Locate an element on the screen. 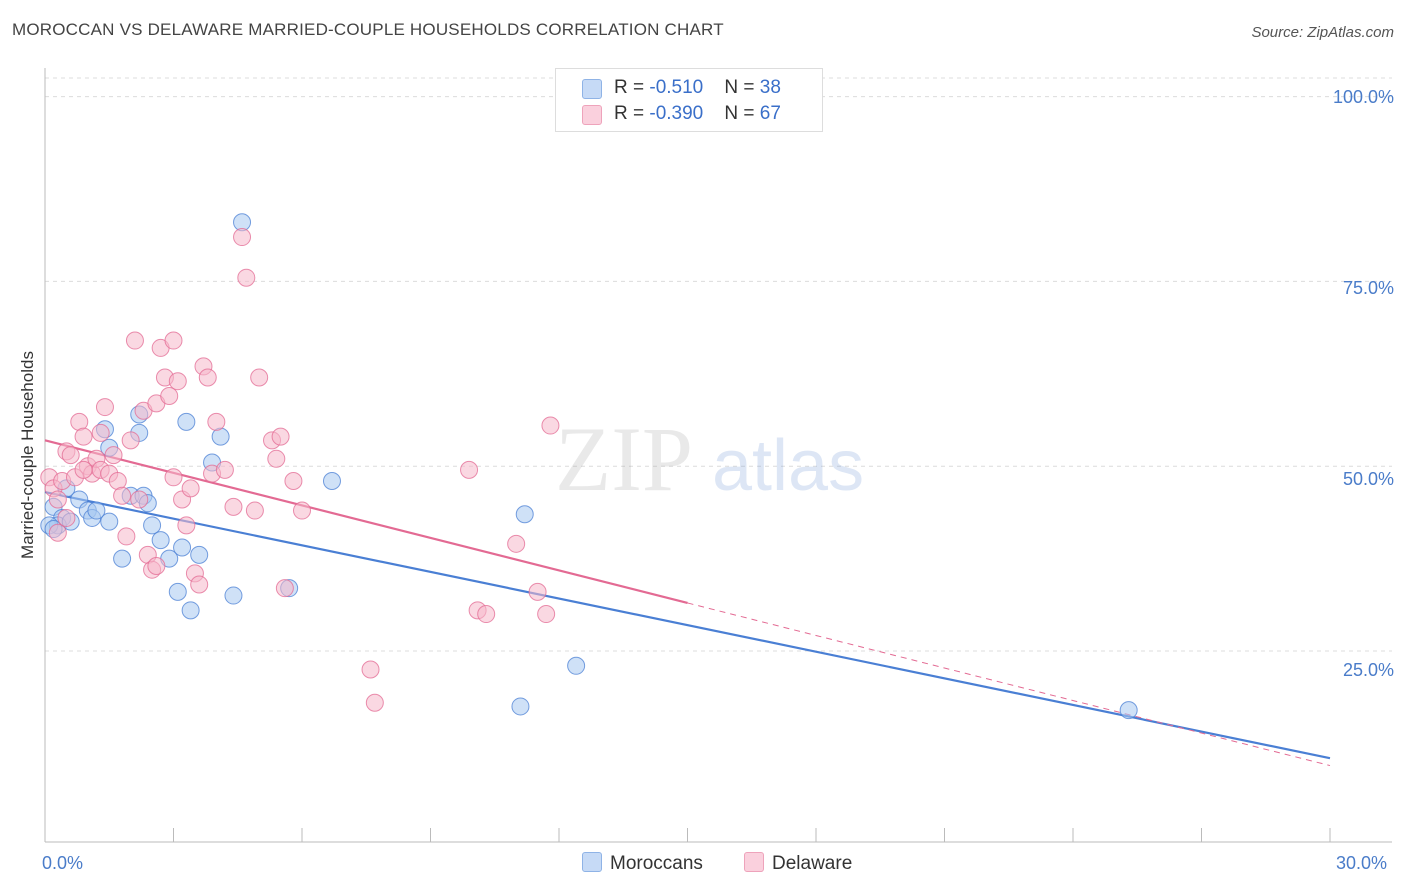 The image size is (1406, 892). y-tick-50: 50.0% is located at coordinates (1368, 479).